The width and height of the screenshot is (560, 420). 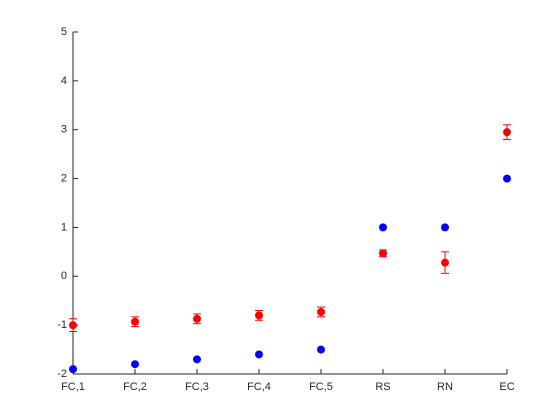 What do you see at coordinates (445, 387) in the screenshot?
I see `x-tick-label: RN` at bounding box center [445, 387].